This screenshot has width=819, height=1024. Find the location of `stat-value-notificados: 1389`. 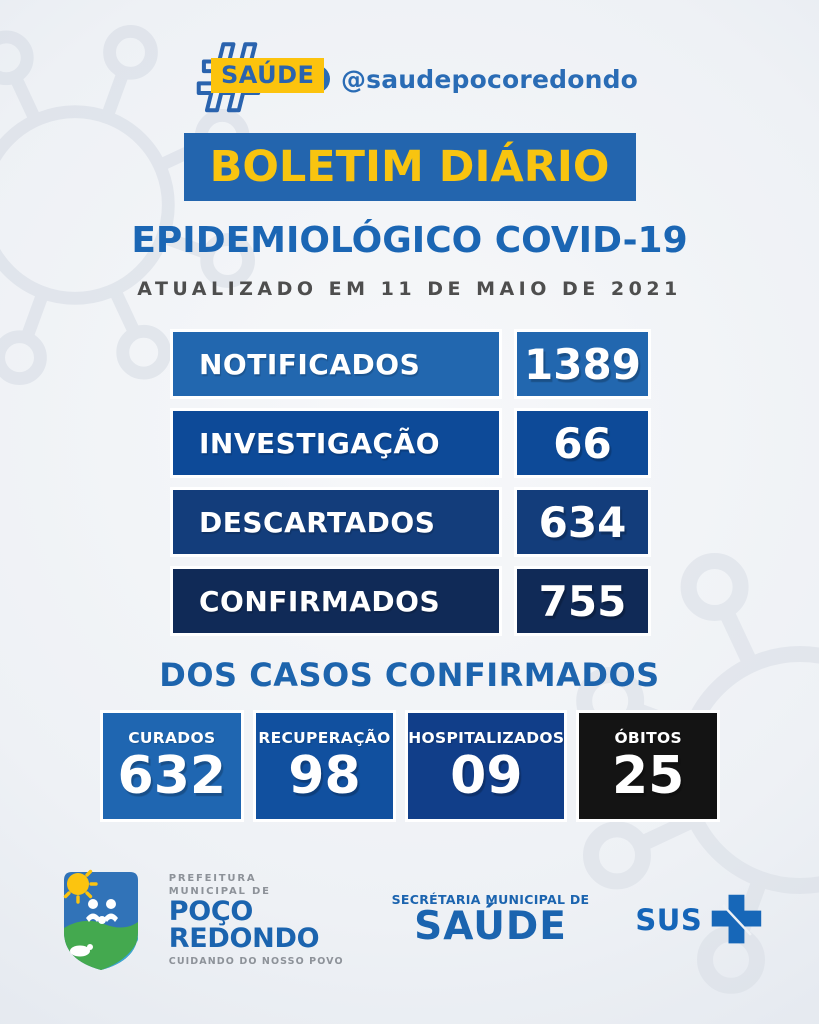

stat-value-notificados: 1389 is located at coordinates (582, 364).